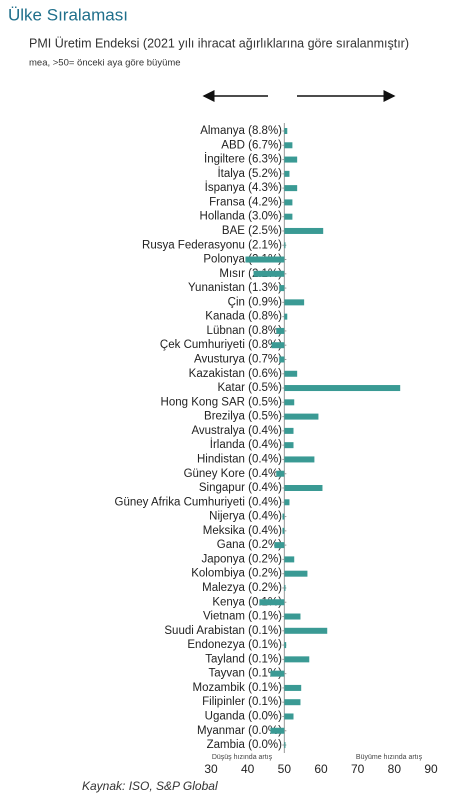  Describe the element at coordinates (244, 717) in the screenshot. I see `category-label: Uganda (0.0%)` at that location.